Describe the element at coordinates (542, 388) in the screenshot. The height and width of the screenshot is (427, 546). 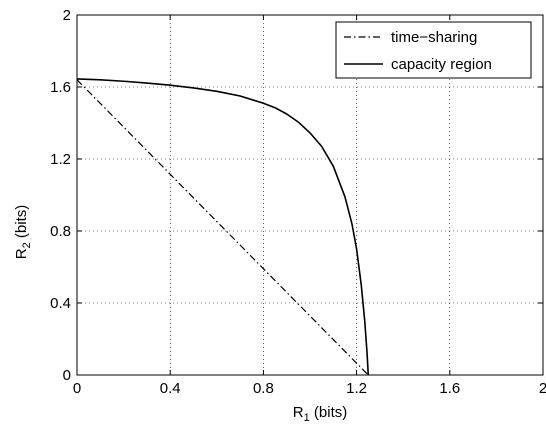
I see `x-tick-label: 2` at that location.